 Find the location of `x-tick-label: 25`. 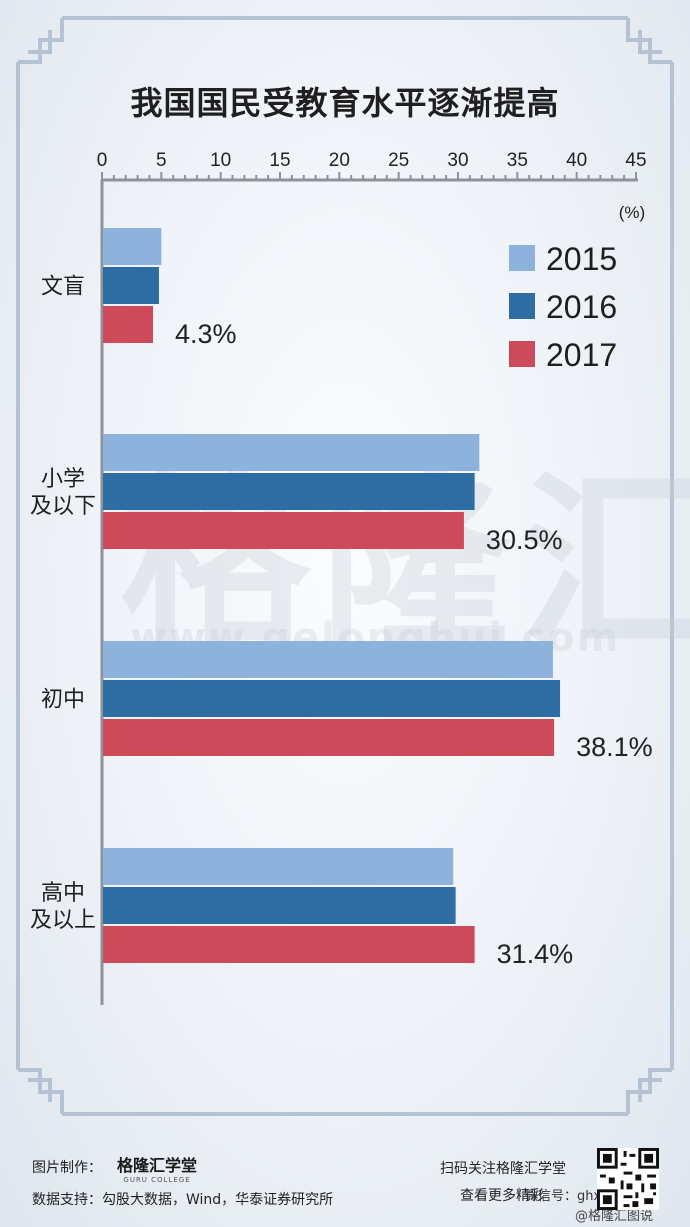

x-tick-label: 25 is located at coordinates (398, 160).